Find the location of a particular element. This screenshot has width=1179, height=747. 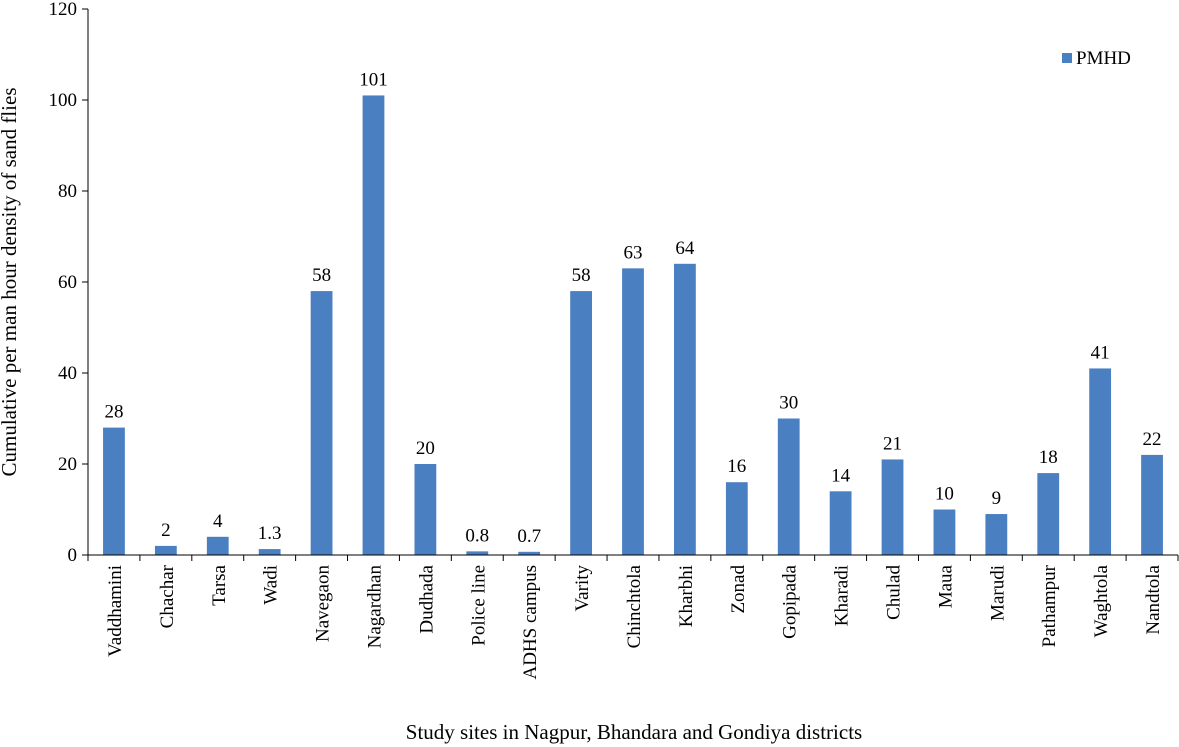

y-tick-label: 20 is located at coordinates (67, 464).